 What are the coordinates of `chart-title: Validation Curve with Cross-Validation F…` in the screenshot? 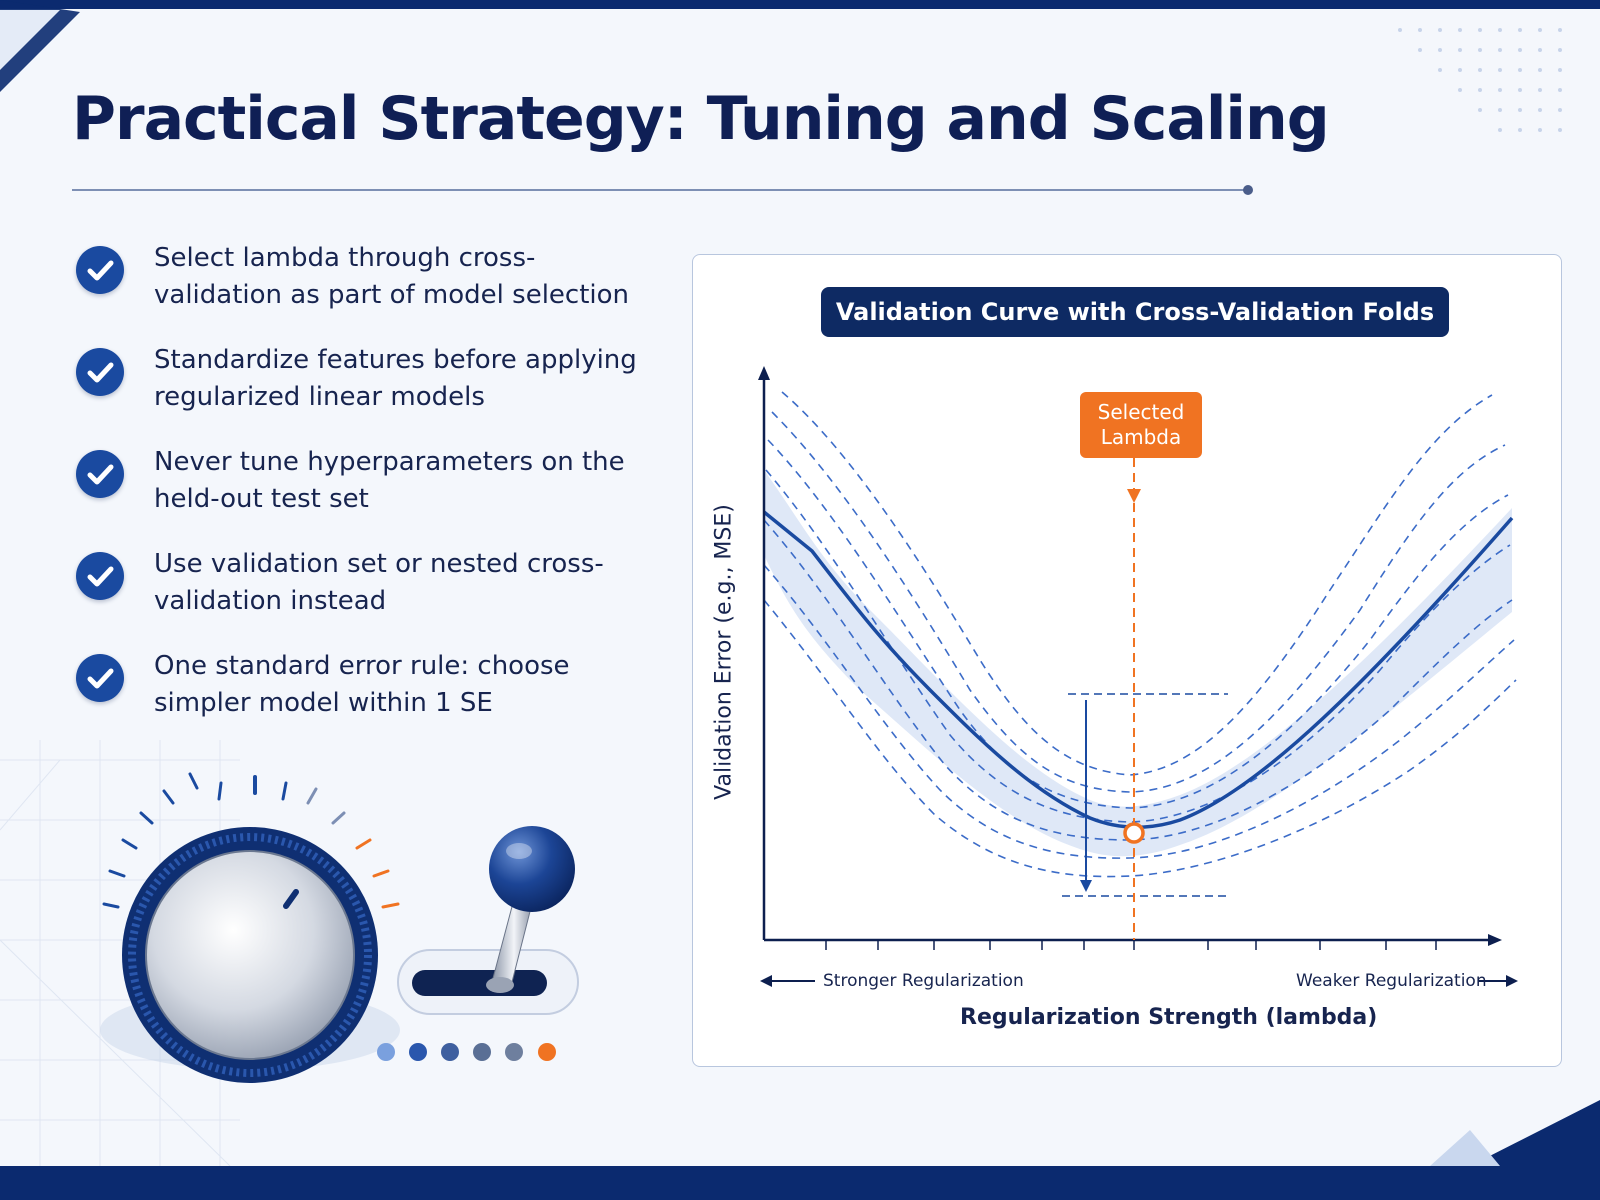 It's located at (1135, 312).